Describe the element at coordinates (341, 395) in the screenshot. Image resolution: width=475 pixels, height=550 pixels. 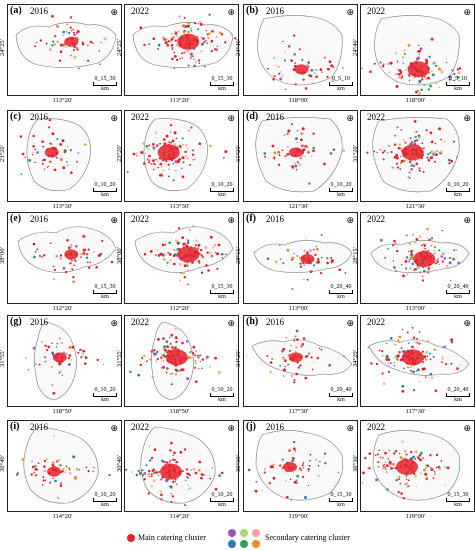
I see `scale-bar: 0_20_40 km` at that location.